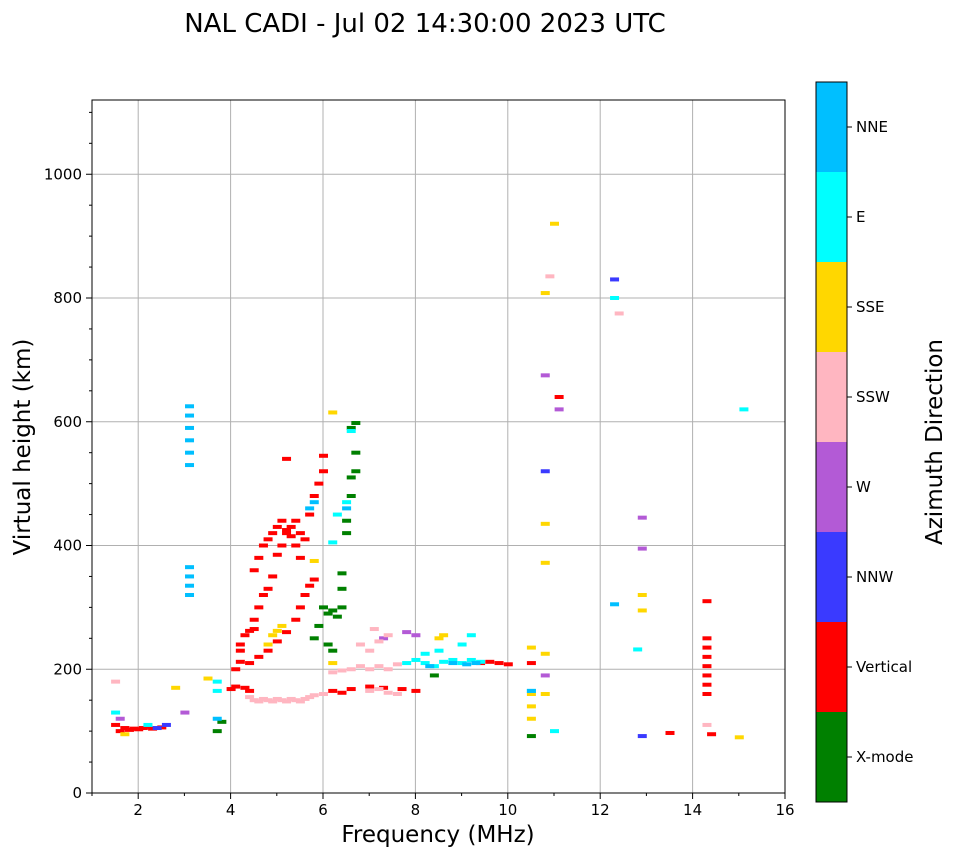 The width and height of the screenshot is (958, 857). I want to click on x-tick-label: 14, so click(692, 810).